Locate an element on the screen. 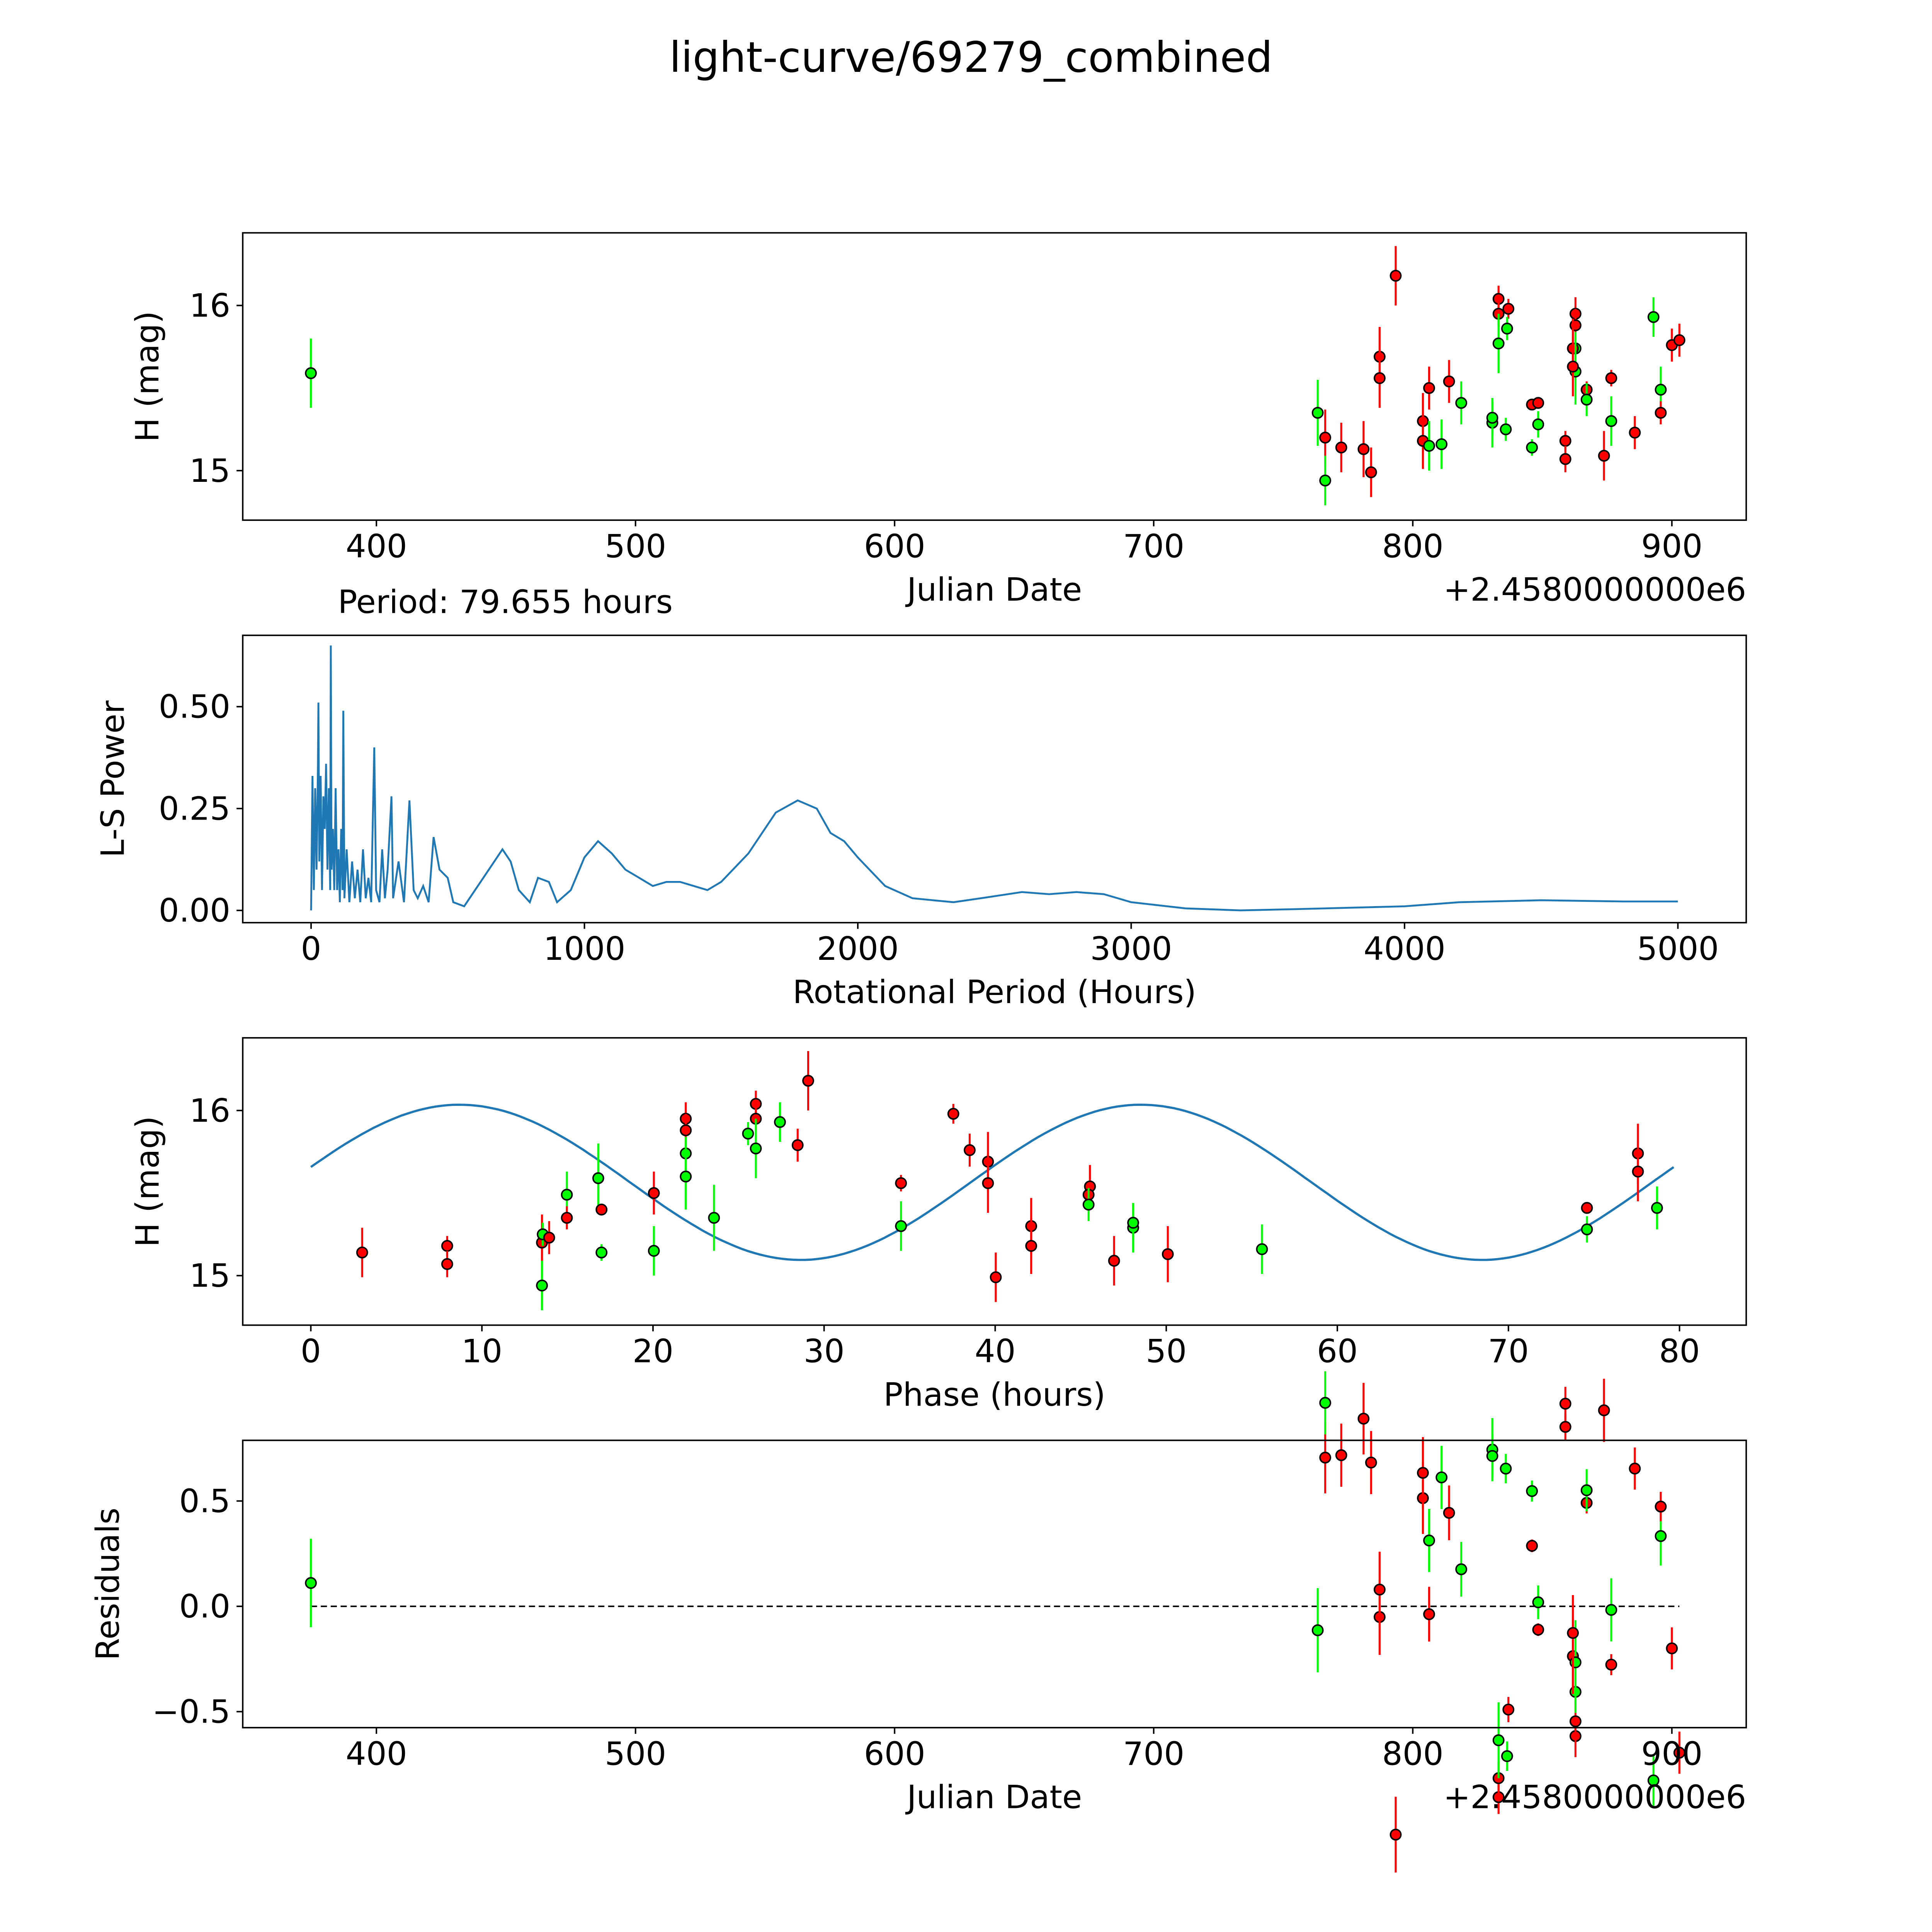 The width and height of the screenshot is (1932, 1932). x-axis-label: Julian Date is located at coordinates (993, 1797).